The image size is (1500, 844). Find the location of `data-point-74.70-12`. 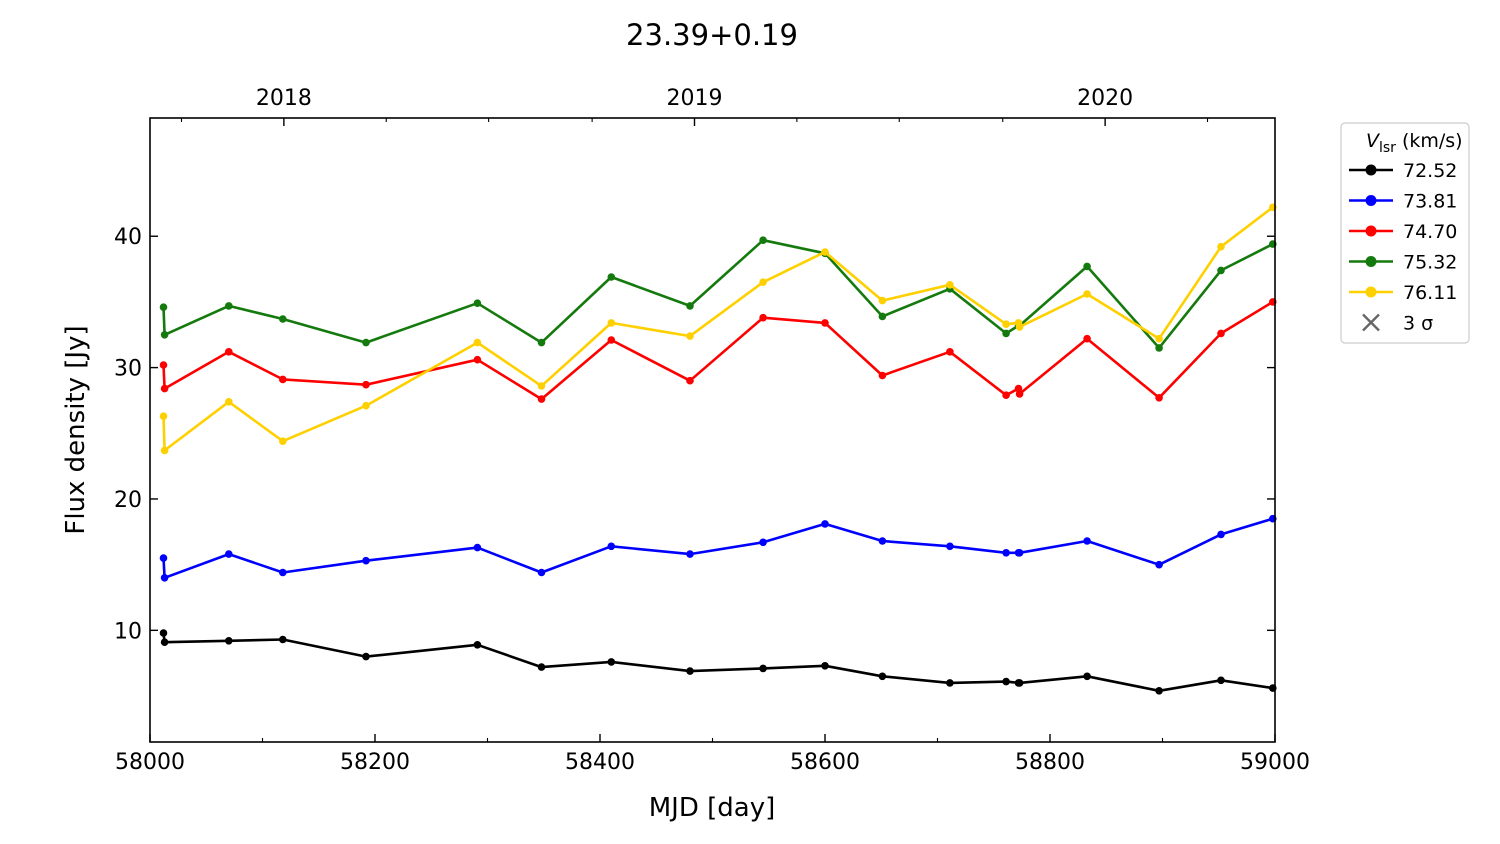

data-point-74.70-12 is located at coordinates (950, 352).